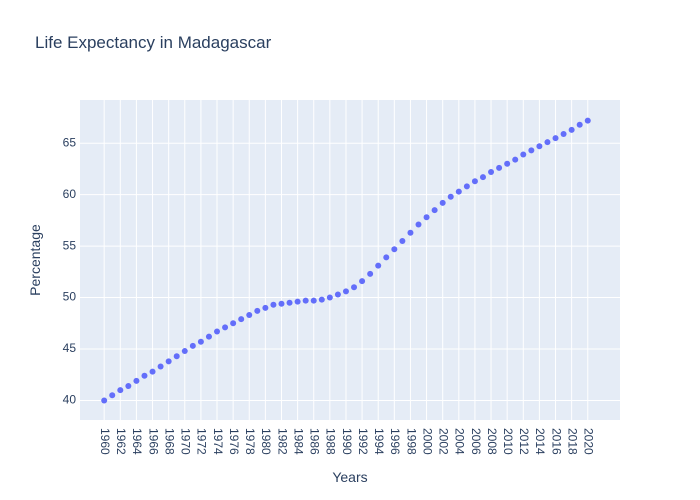 The image size is (700, 500). I want to click on x-tick-label: 1972, so click(202, 441).